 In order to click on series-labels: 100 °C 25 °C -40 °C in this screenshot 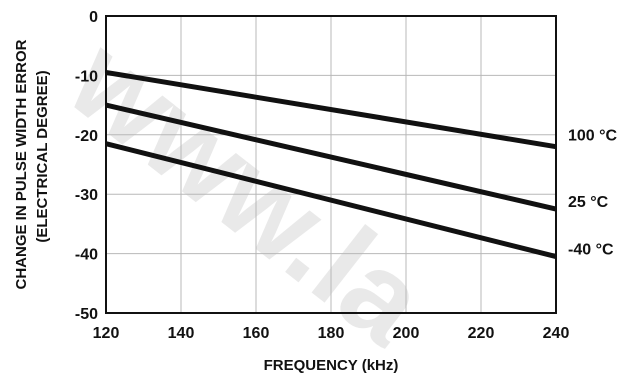, I will do `click(593, 193)`.